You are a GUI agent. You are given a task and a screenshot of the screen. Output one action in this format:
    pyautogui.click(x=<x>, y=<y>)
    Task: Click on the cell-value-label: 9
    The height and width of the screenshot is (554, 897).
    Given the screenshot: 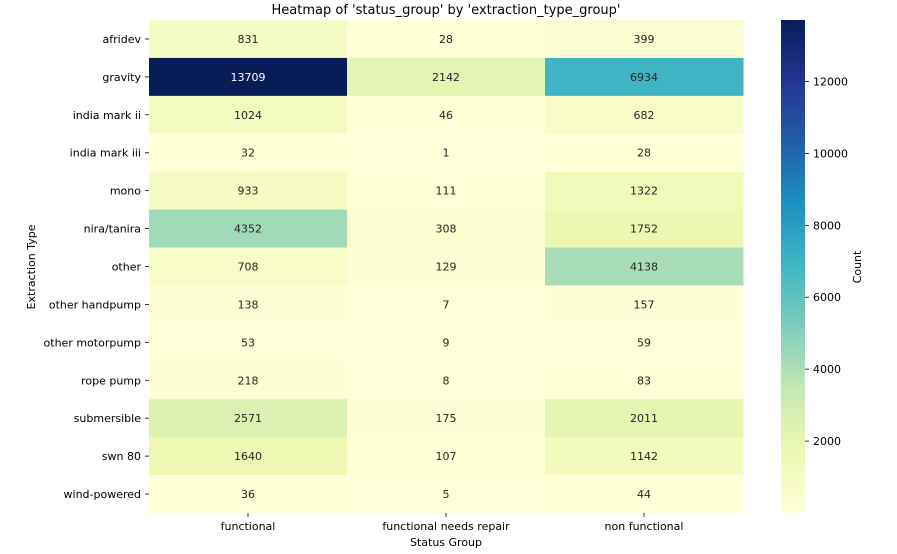 What is the action you would take?
    pyautogui.click(x=446, y=342)
    